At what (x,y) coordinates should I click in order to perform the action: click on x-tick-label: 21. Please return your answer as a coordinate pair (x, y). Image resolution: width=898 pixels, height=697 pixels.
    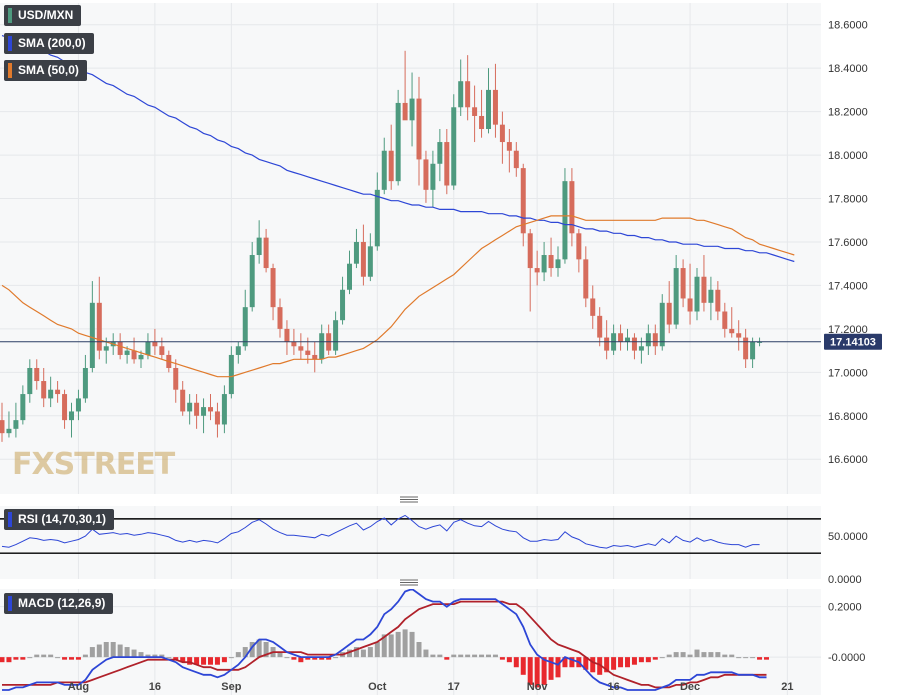
    Looking at the image, I should click on (787, 687).